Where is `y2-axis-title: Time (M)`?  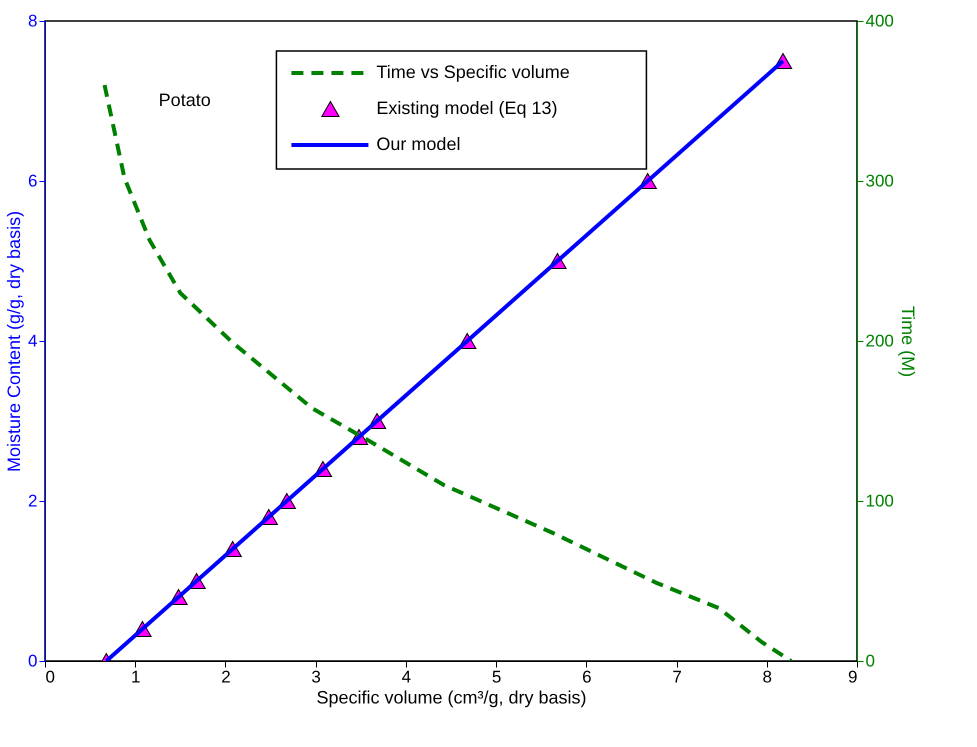 y2-axis-title: Time (M) is located at coordinates (908, 342).